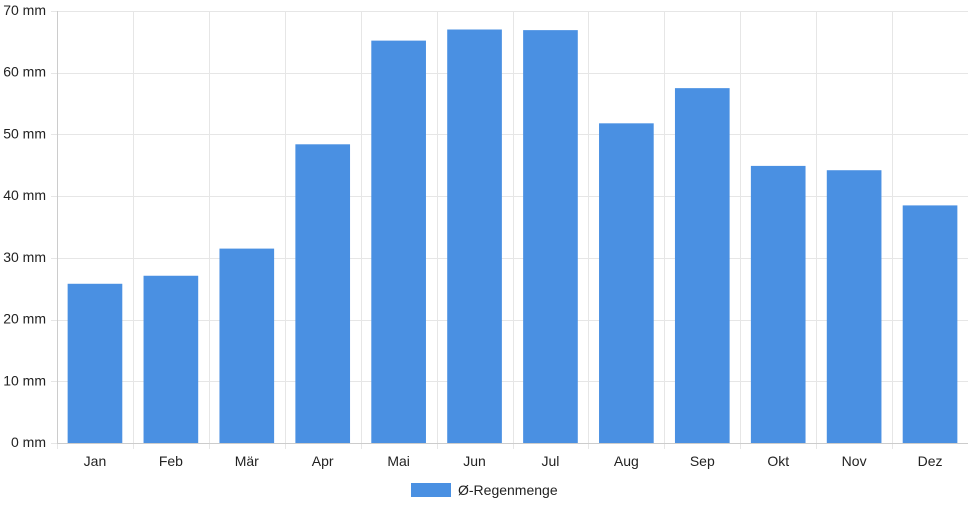 Image resolution: width=968 pixels, height=508 pixels. Describe the element at coordinates (323, 294) in the screenshot. I see `bar-apr` at that location.